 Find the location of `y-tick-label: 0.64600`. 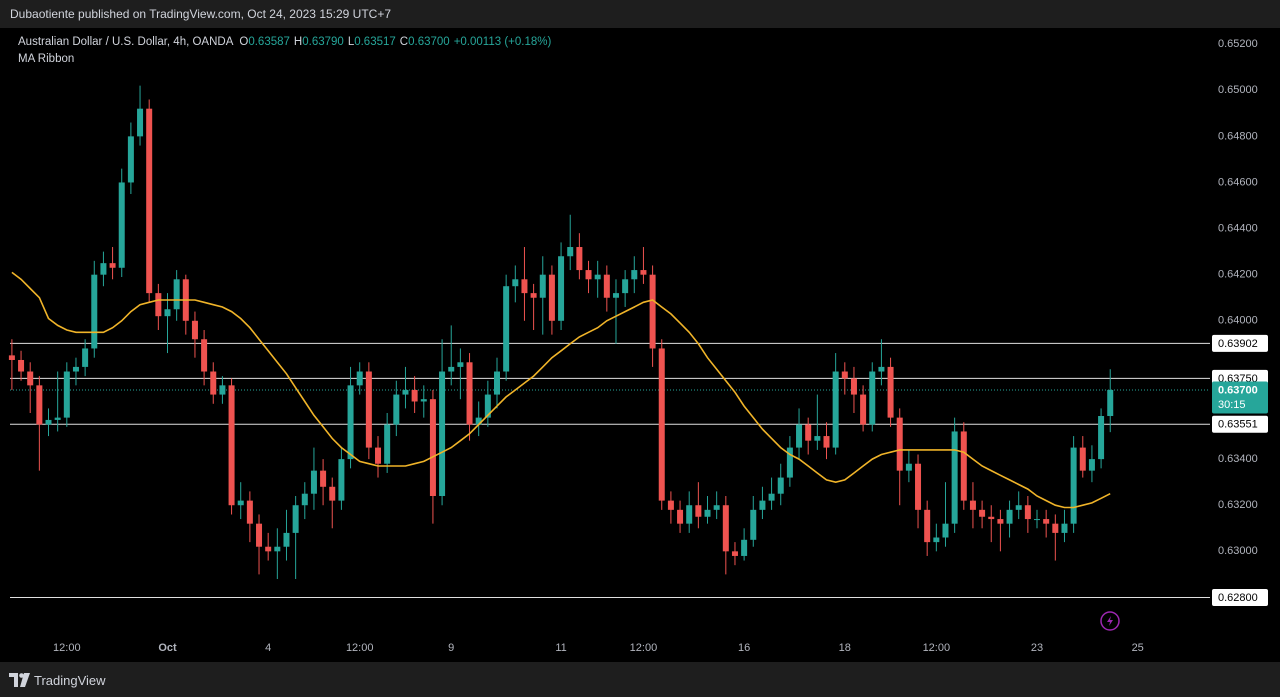

y-tick-label: 0.64600 is located at coordinates (1238, 182).